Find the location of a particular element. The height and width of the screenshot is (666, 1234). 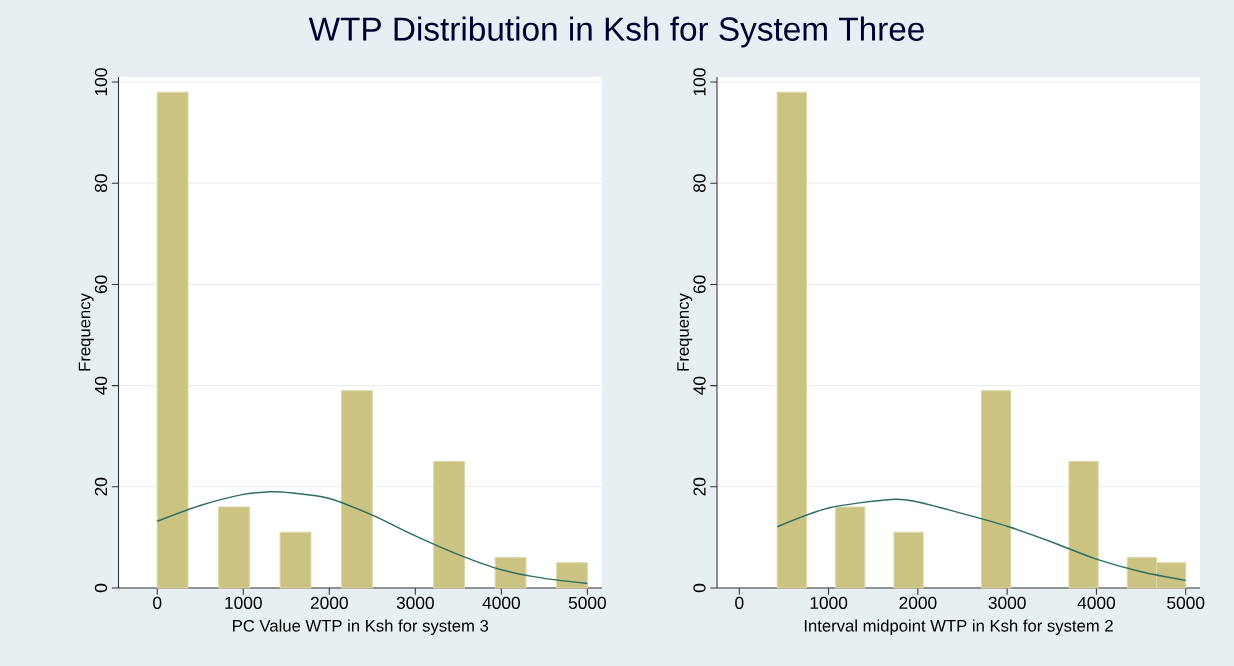

x-axis-title: PC Value WTP in Ksh for system 3 is located at coordinates (361, 627).